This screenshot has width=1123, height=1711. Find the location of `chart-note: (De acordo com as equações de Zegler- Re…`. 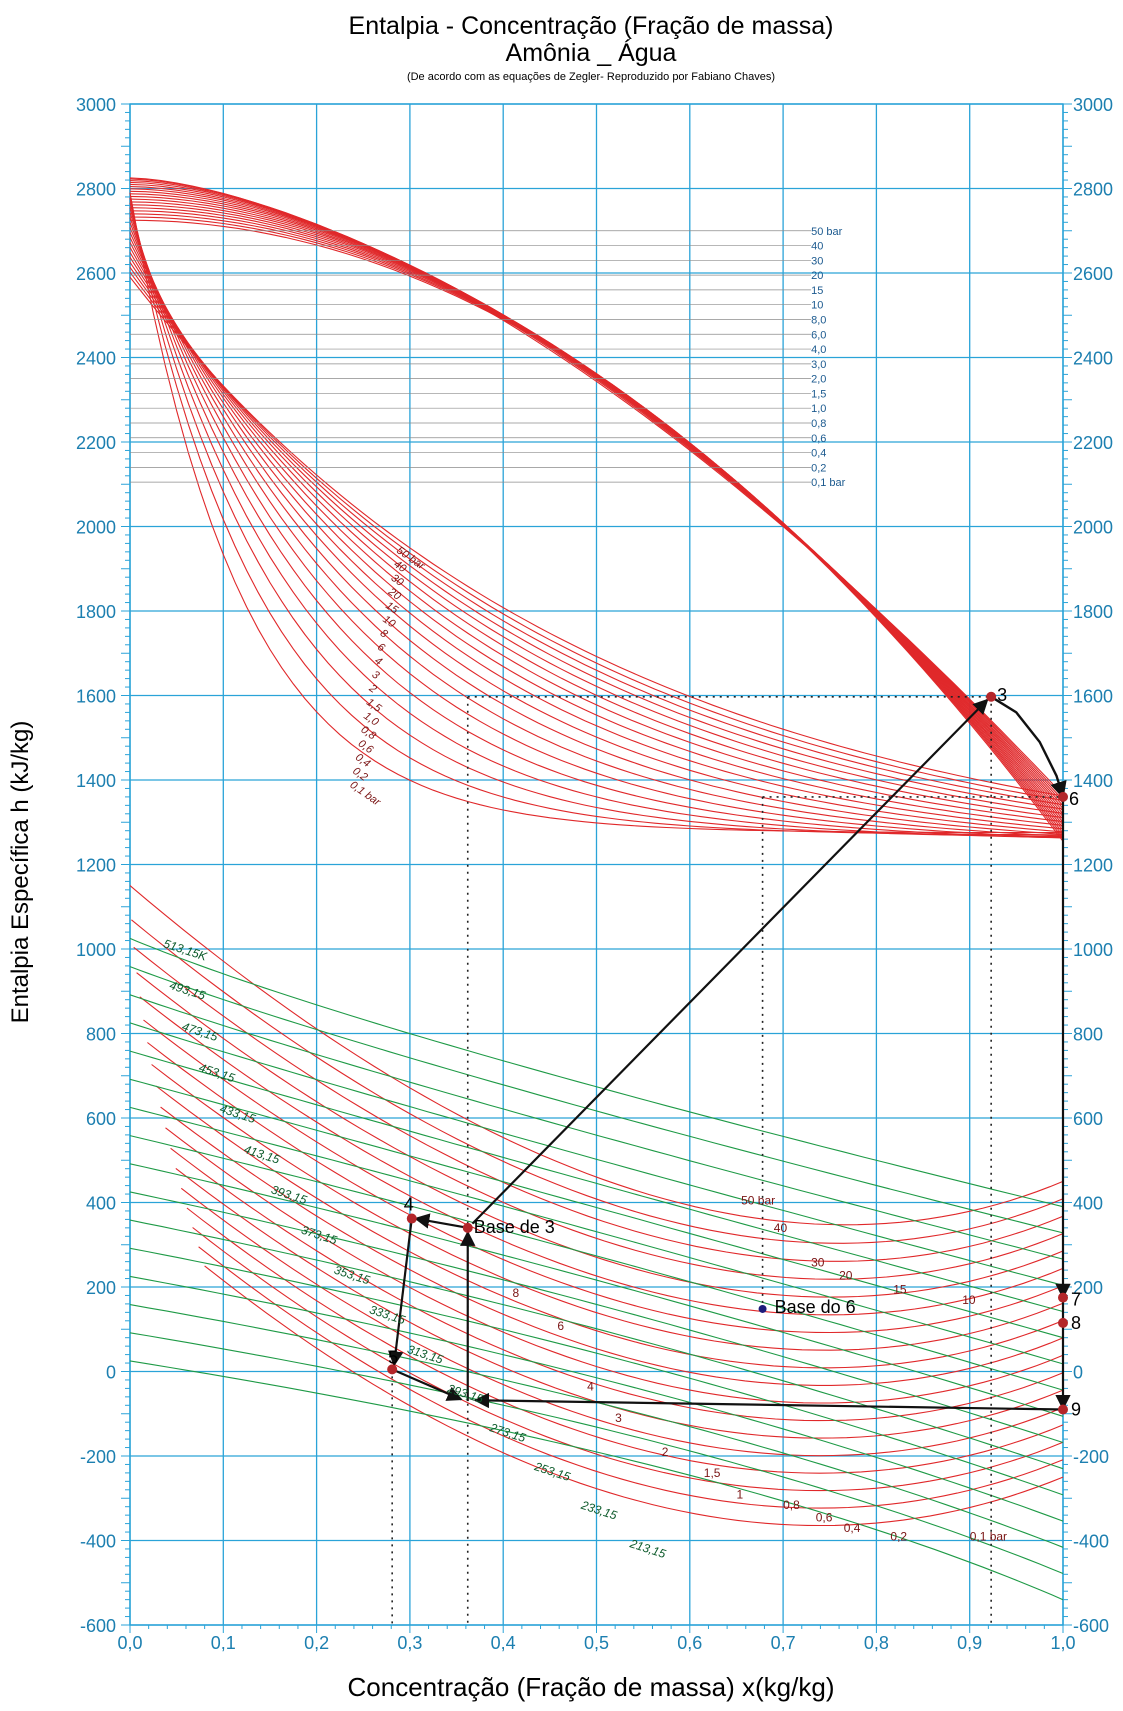

chart-note: (De acordo com as equações de Zegler- Re… is located at coordinates (591, 77).